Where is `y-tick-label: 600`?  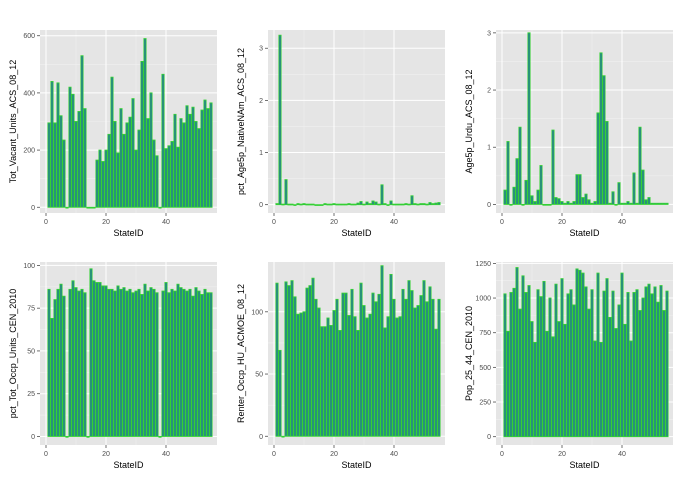
y-tick-label: 600 is located at coordinates (29, 36).